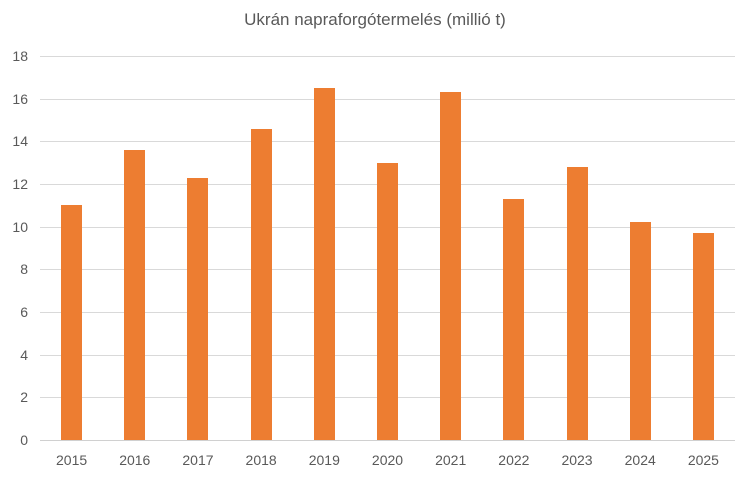  Describe the element at coordinates (20, 98) in the screenshot. I see `y-tick-label-16: 16` at that location.